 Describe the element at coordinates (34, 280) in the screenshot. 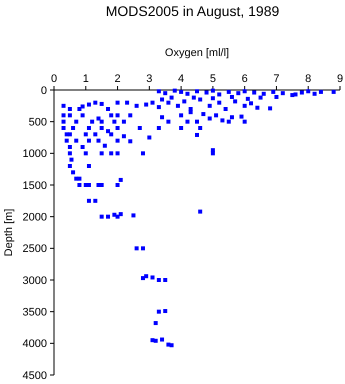

I see `y-tick-label: 3000` at that location.